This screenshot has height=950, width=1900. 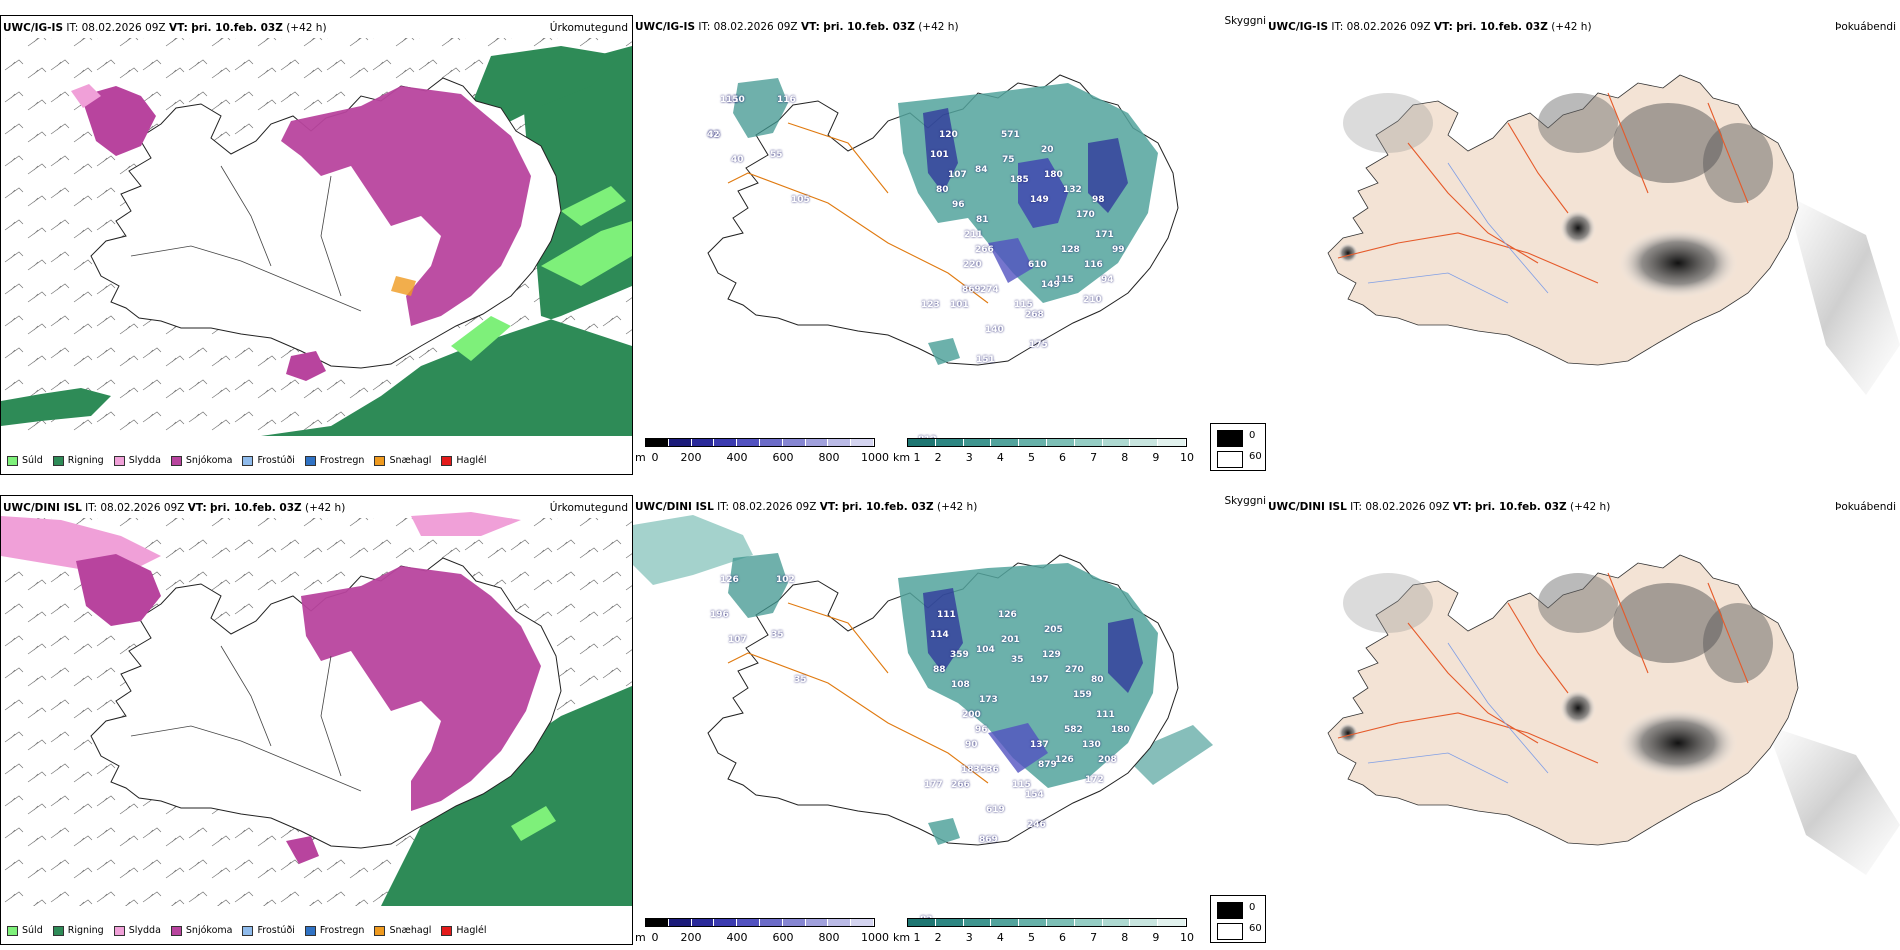 What do you see at coordinates (1082, 695) in the screenshot?
I see `visibility-value-label: 159` at bounding box center [1082, 695].